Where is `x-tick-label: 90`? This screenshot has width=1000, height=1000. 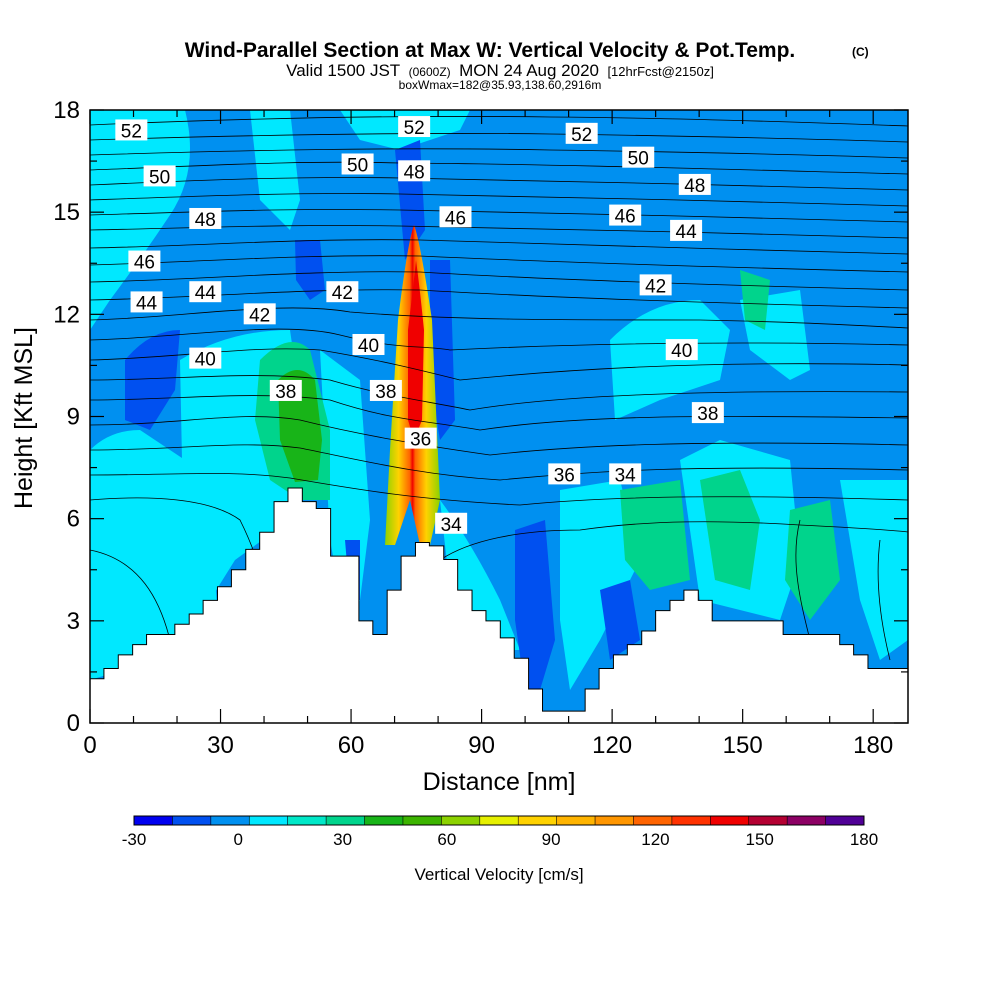
x-tick-label: 90 is located at coordinates (481, 745).